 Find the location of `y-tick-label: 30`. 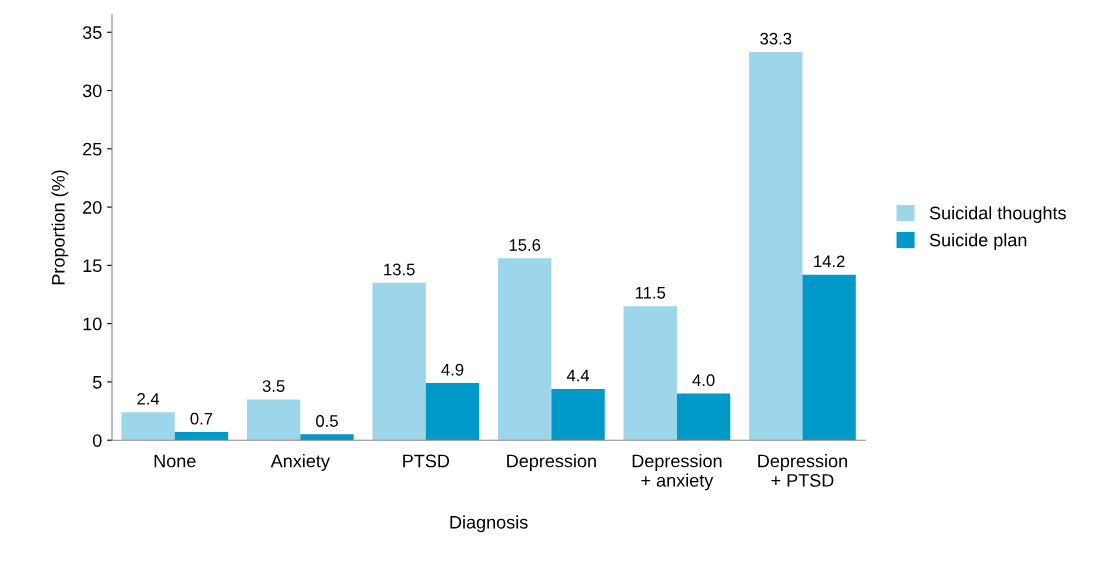

y-tick-label: 30 is located at coordinates (92, 91).